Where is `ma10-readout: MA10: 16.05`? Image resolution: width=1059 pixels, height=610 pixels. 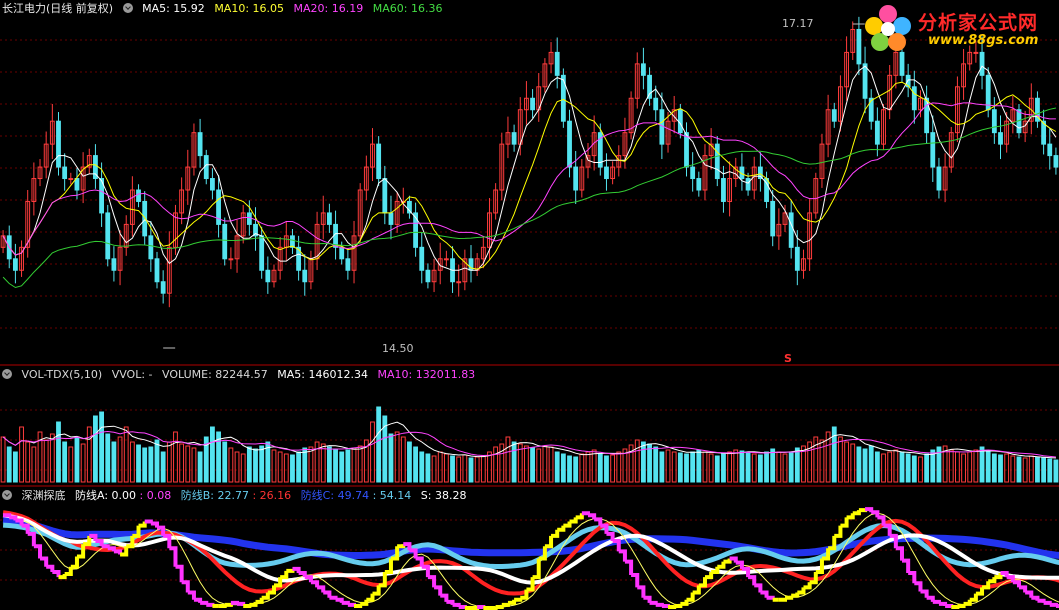
ma10-readout: MA10: 16.05 is located at coordinates (249, 8).